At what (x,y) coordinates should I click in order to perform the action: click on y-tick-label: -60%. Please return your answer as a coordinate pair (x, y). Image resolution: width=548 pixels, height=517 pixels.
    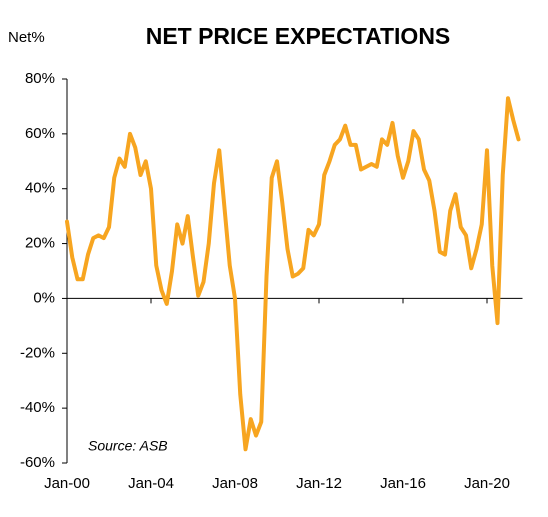
    Looking at the image, I should click on (37, 462).